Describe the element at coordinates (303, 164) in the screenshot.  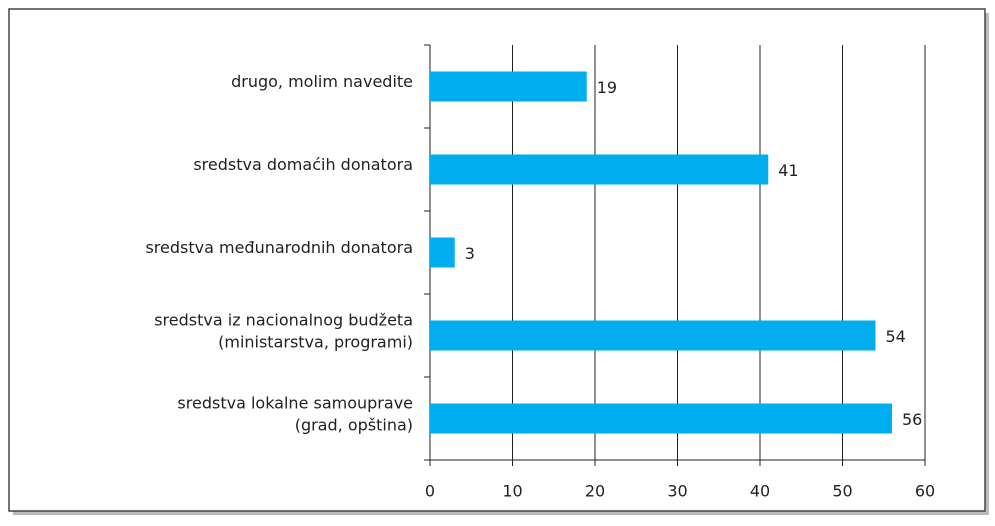
I see `y-tick-label: sredstva domaćih donatora` at that location.